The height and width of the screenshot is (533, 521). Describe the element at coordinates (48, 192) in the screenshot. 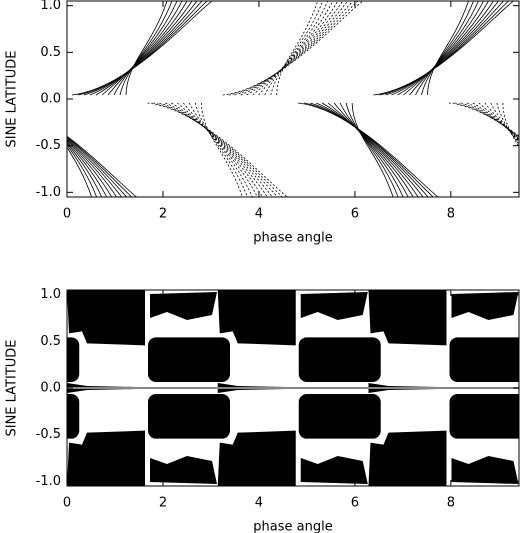

I see `y-tick-label: -1.0` at that location.